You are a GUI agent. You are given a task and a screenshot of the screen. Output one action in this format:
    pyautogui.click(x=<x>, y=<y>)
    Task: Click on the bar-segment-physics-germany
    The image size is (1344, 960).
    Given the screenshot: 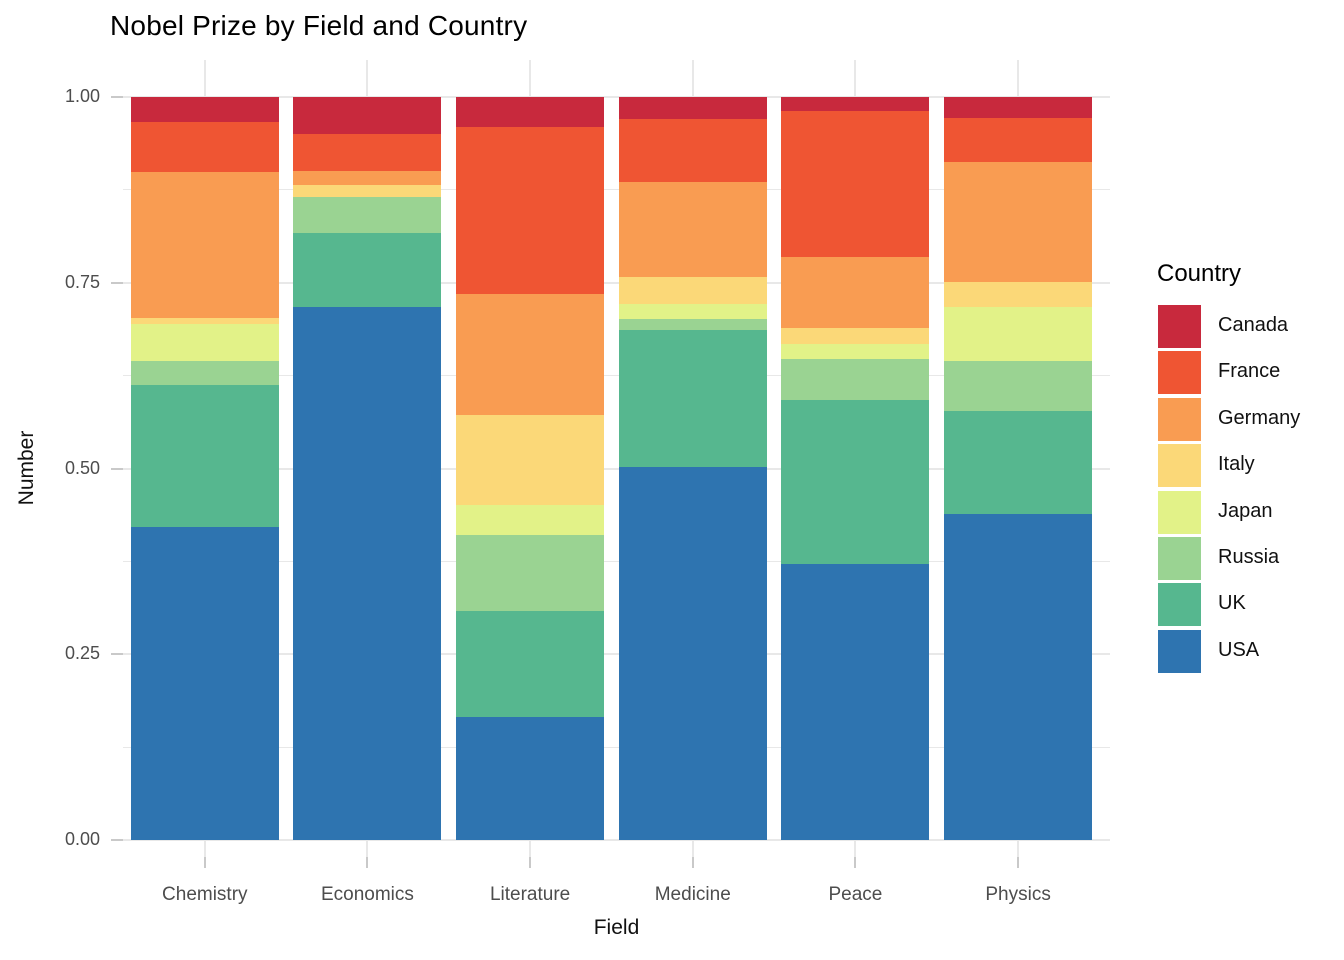 What is the action you would take?
    pyautogui.click(x=1018, y=222)
    